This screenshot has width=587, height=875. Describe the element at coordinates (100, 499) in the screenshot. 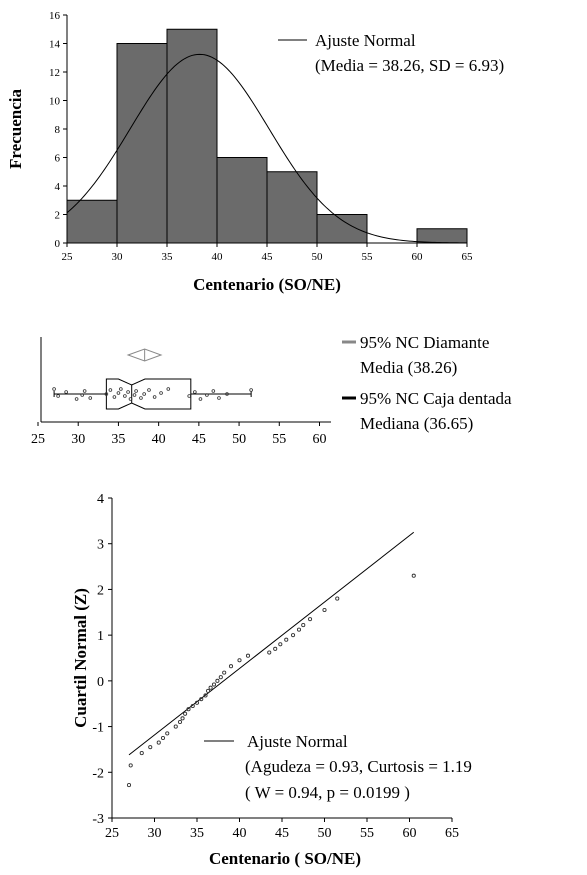

I see `qq-y-tick-label: 4` at that location.